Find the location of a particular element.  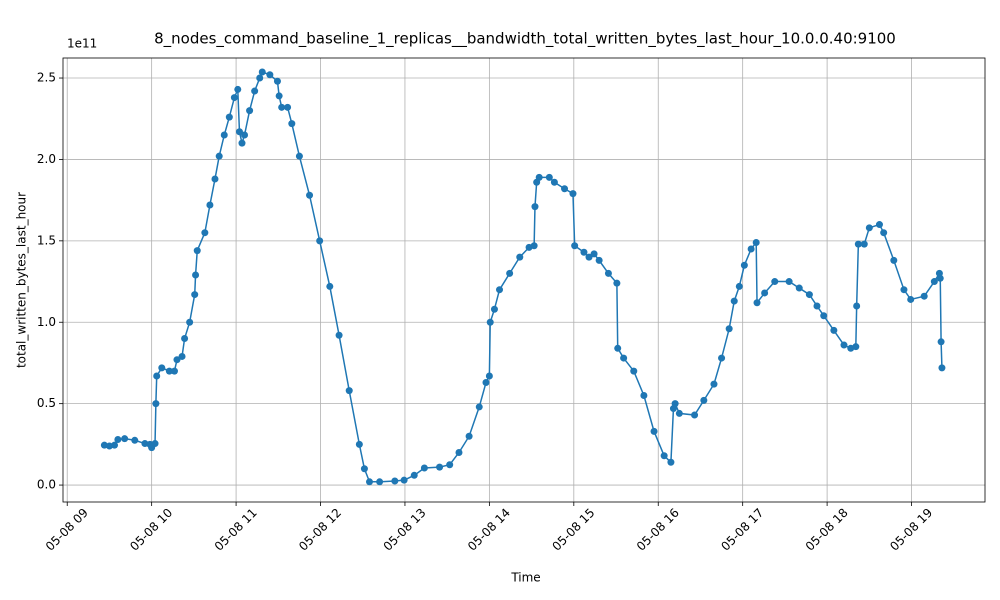

y-axis-label: total_written_bytes_last_hour is located at coordinates (22, 280).